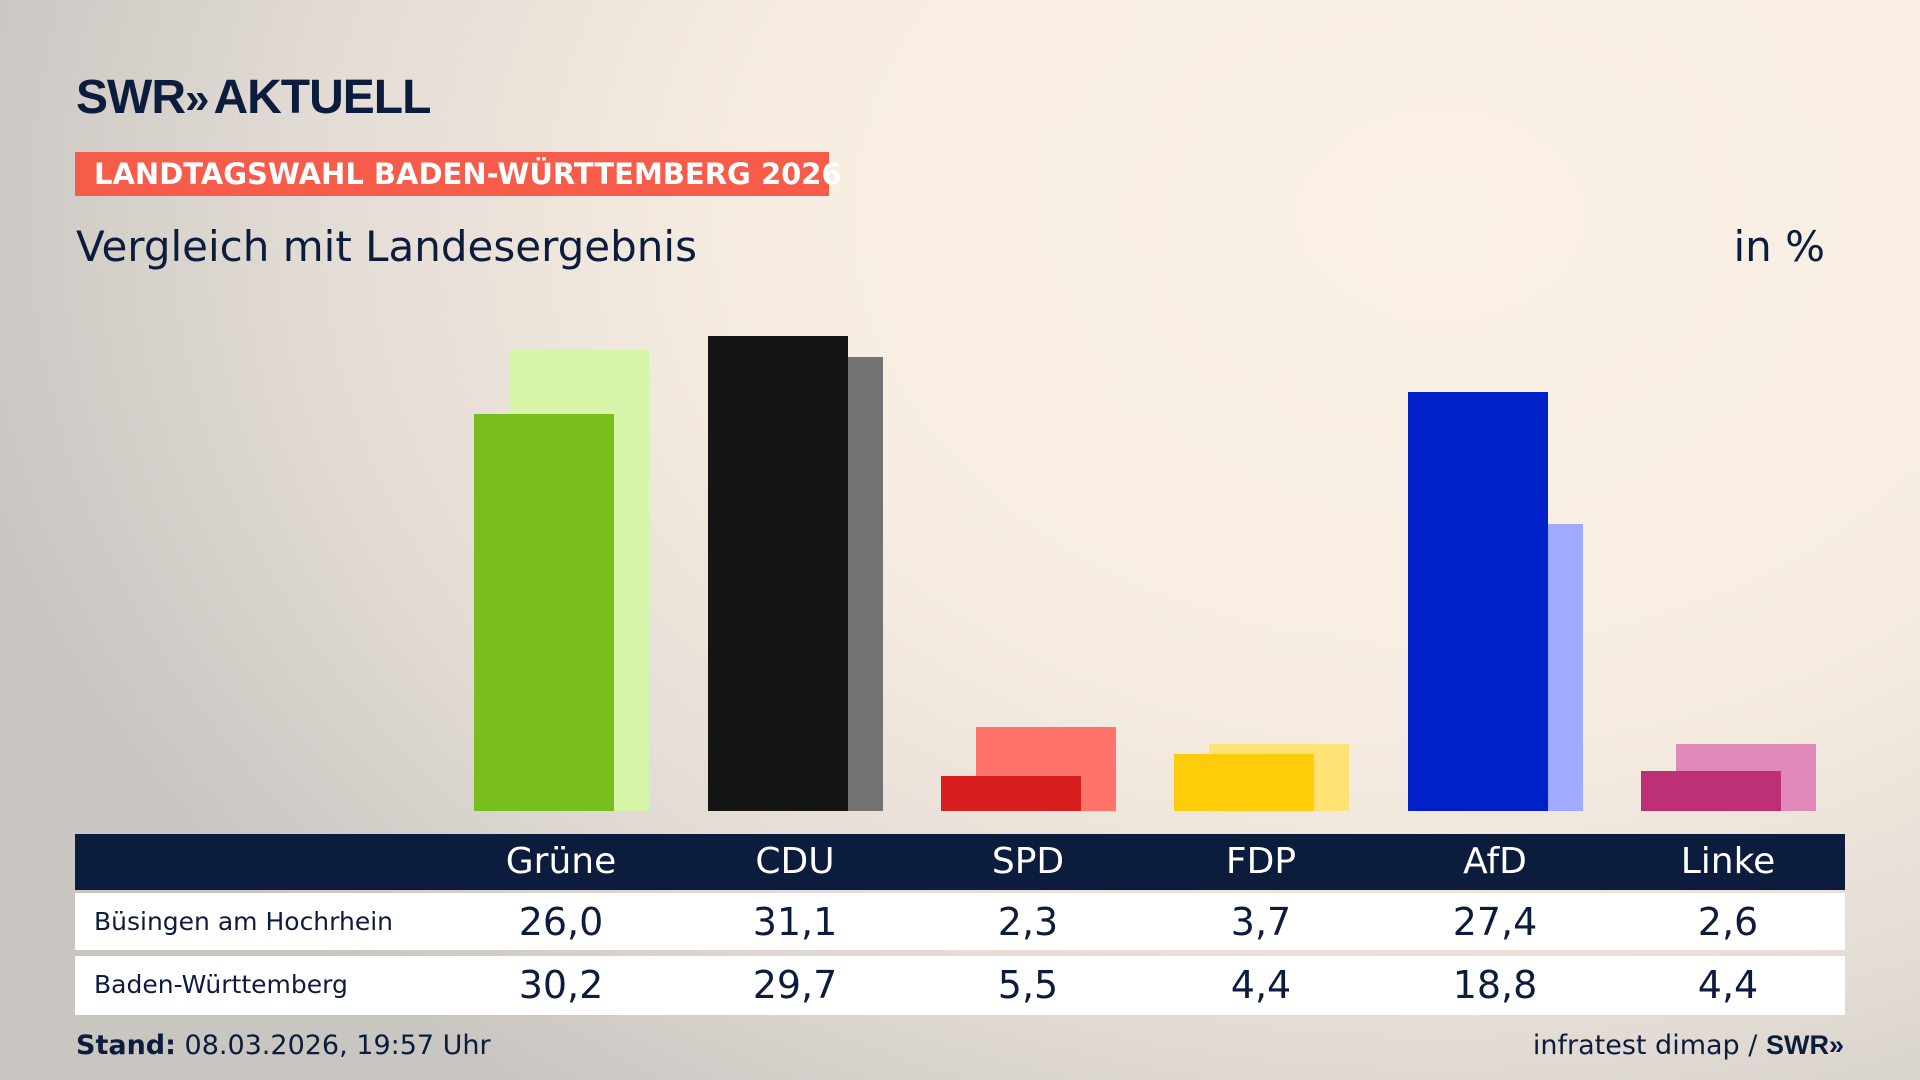  Describe the element at coordinates (1728, 922) in the screenshot. I see `value-cell: 2,6` at that location.